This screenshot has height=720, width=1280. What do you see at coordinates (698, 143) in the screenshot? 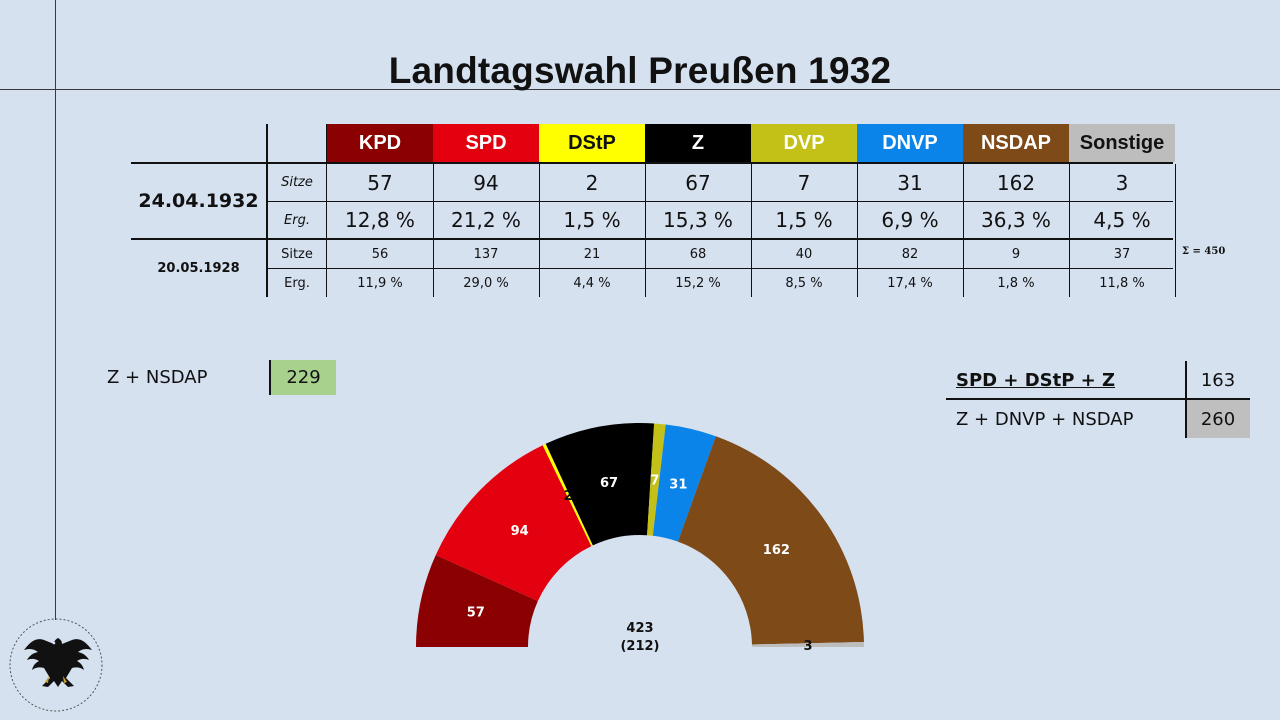
I see `party-header-z: Z` at bounding box center [698, 143].